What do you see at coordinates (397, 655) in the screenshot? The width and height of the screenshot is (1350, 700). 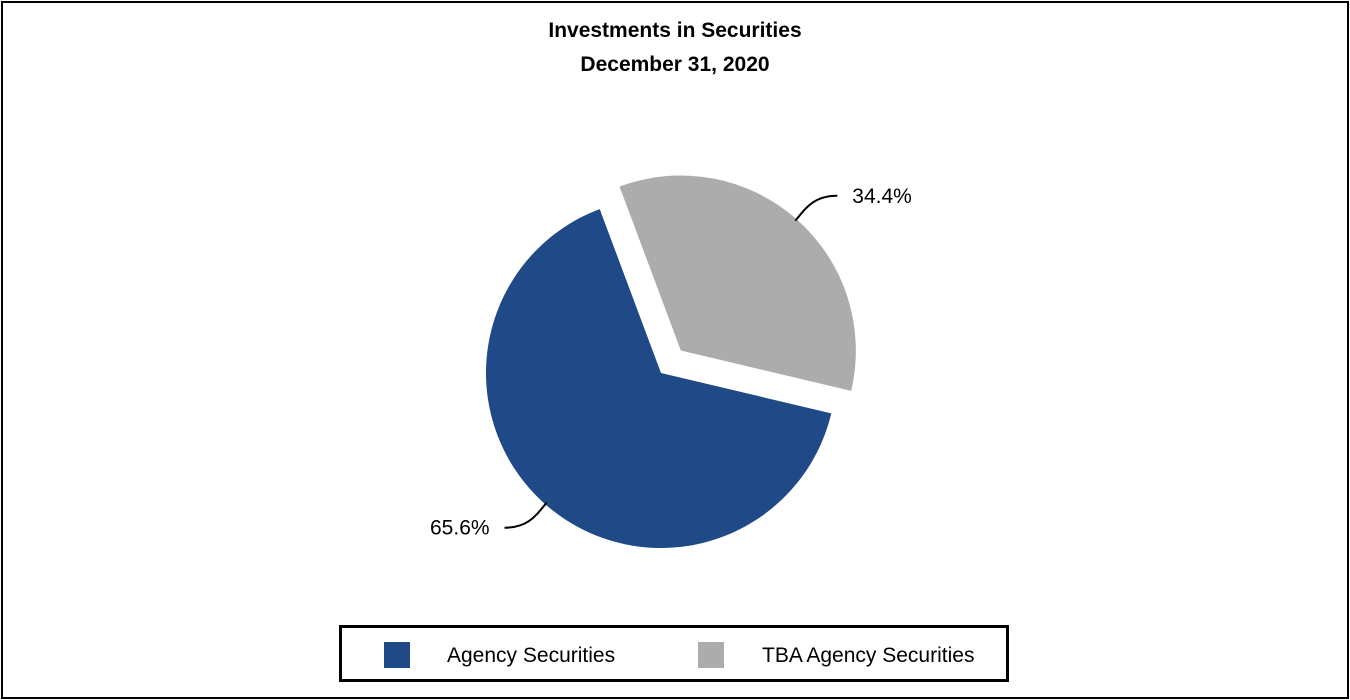 I see `legend-swatch-agency` at bounding box center [397, 655].